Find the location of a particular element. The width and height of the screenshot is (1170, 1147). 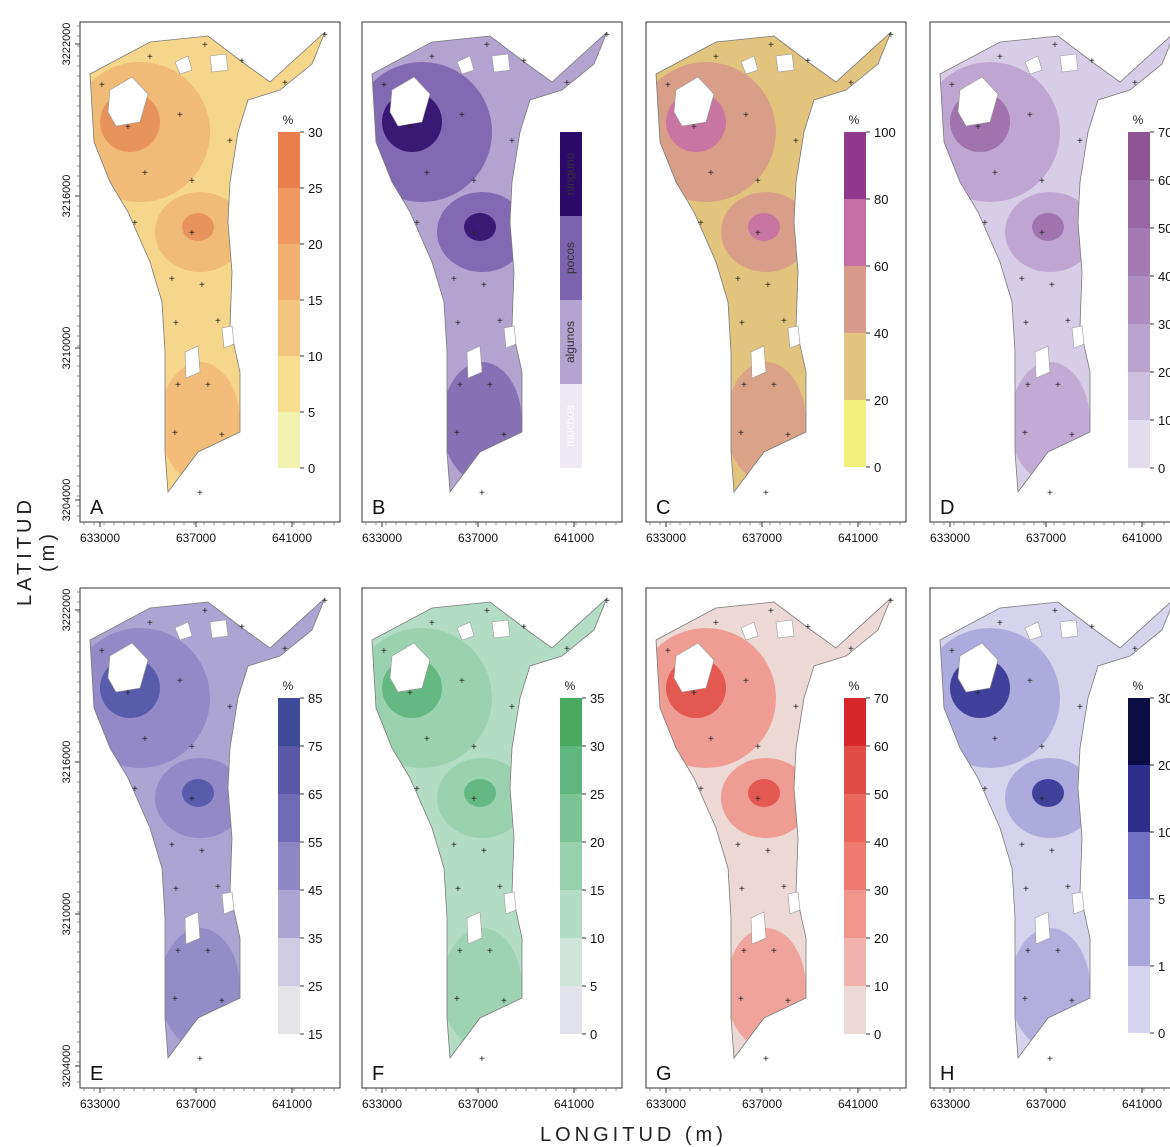

legend-e: % 85 75 65 55 45 35 25 15 is located at coordinates (300, 860).